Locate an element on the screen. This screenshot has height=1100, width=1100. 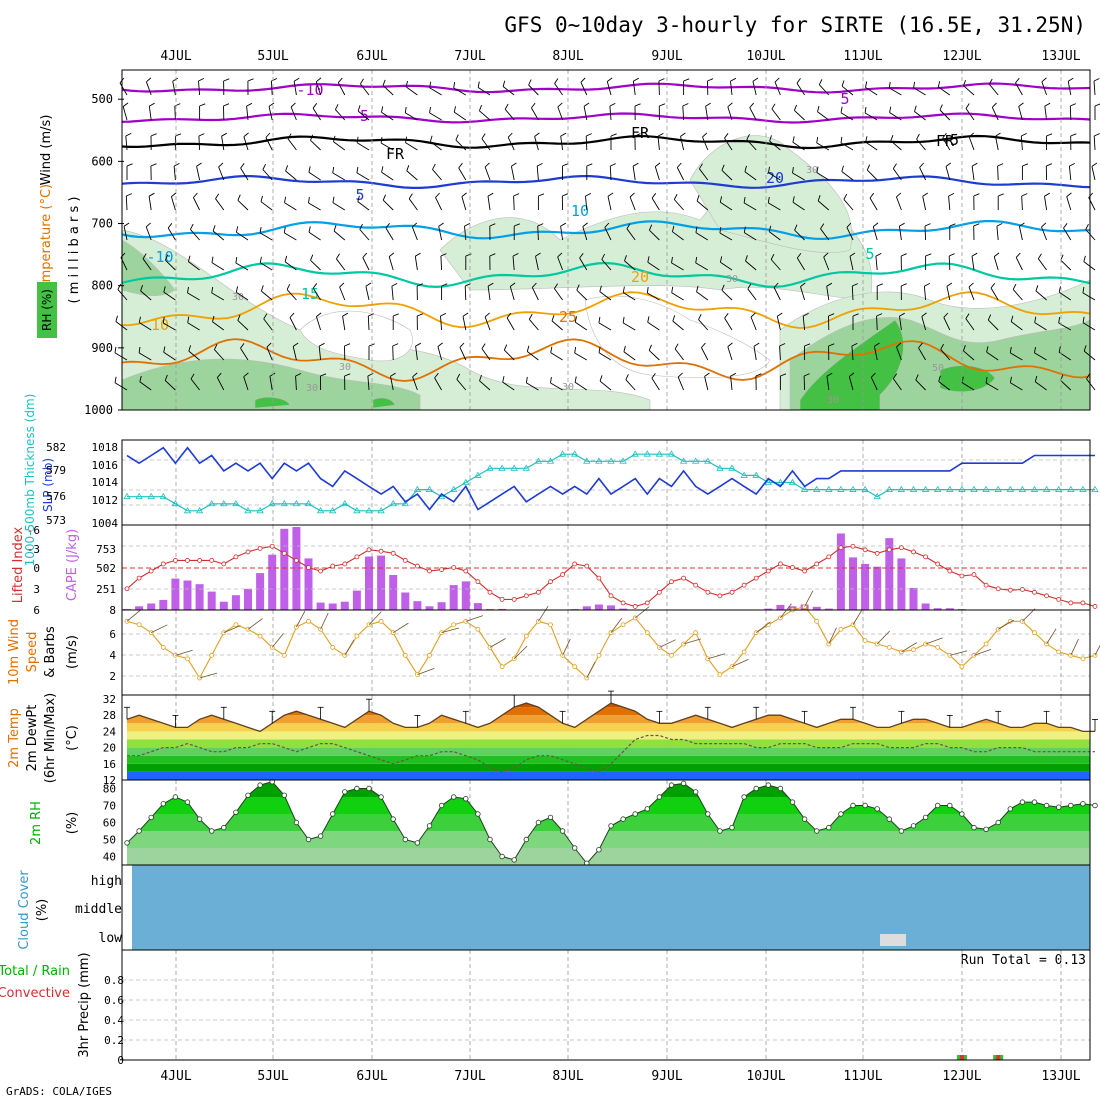
day-label-top: 5JUL is located at coordinates (272, 56).